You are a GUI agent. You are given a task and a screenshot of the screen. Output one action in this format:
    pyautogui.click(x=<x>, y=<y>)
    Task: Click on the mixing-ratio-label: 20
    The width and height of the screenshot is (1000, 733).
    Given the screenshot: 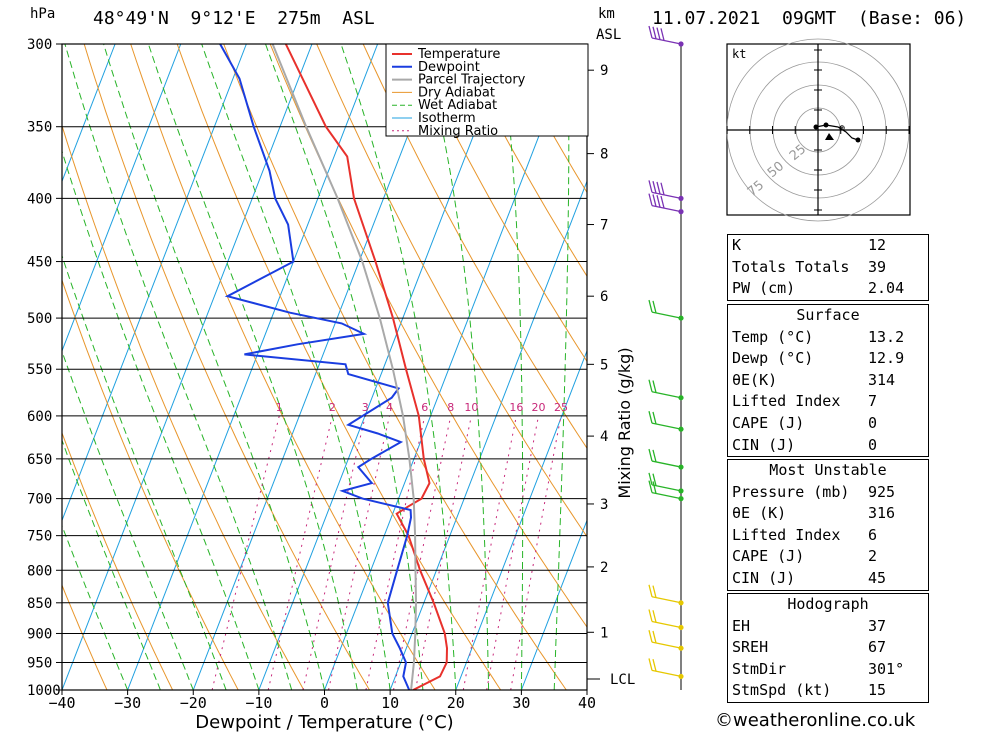 What is the action you would take?
    pyautogui.click(x=538, y=407)
    